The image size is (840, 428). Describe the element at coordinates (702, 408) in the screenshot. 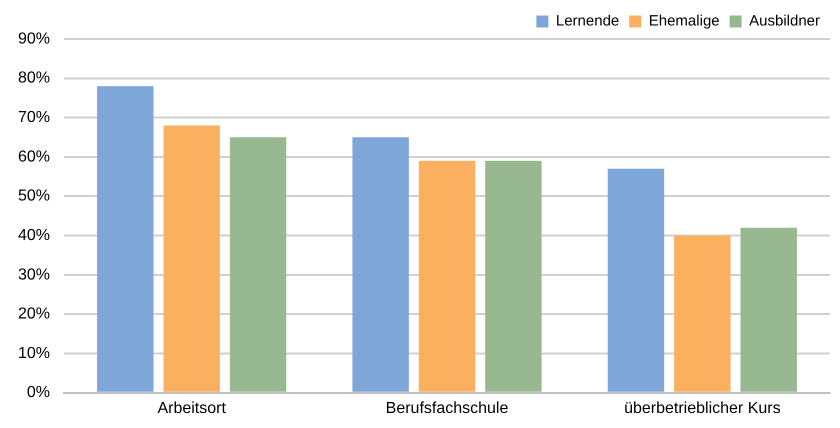

I see `x-tick-label: überbetrieblicher Kurs` at that location.